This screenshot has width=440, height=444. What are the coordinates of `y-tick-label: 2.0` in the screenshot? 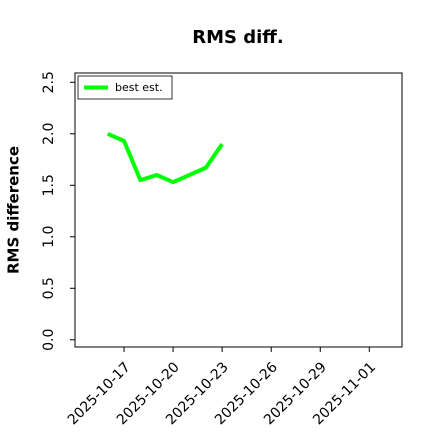 It's located at (49, 134).